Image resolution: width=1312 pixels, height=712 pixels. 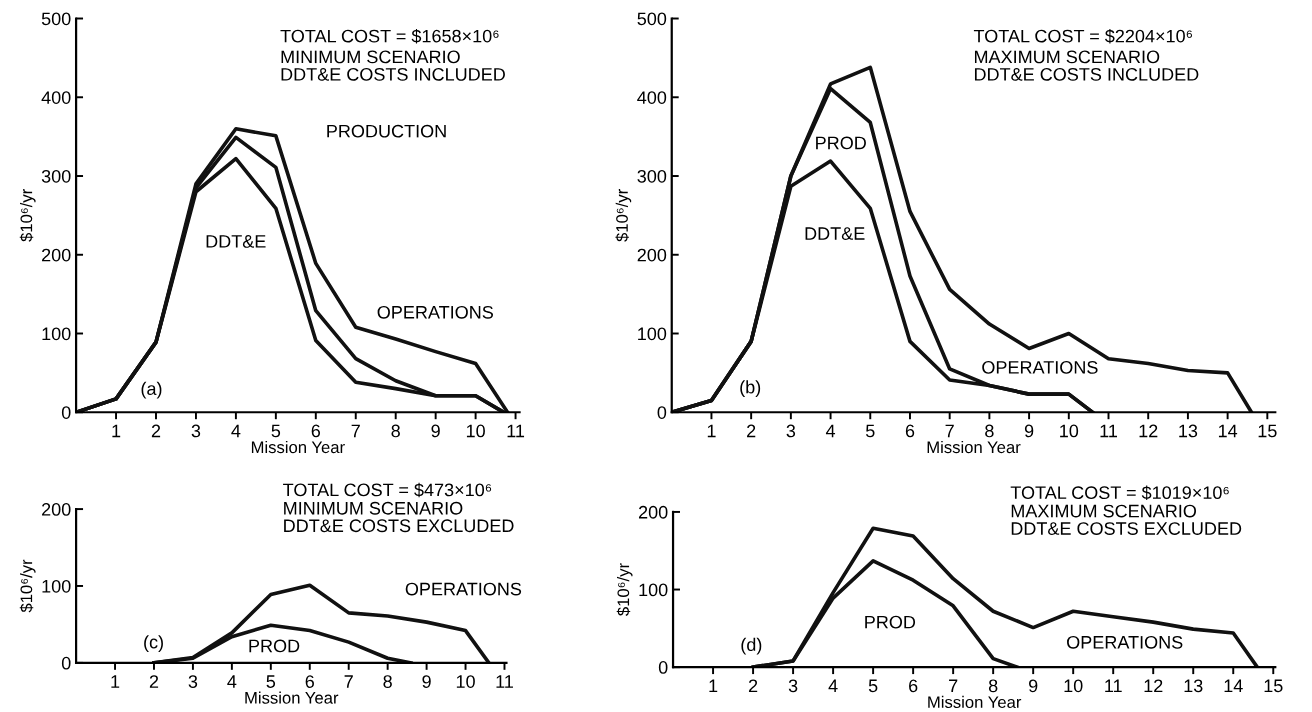 I want to click on annotation: (c), so click(x=153, y=644).